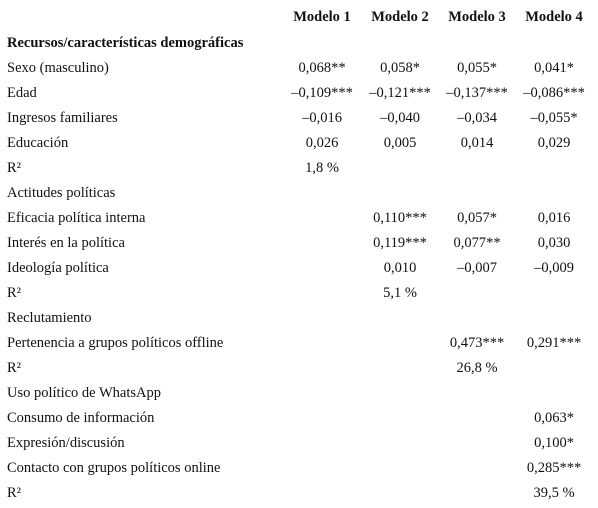 The width and height of the screenshot is (598, 508). Describe the element at coordinates (322, 93) in the screenshot. I see `cell: –0,109***` at that location.